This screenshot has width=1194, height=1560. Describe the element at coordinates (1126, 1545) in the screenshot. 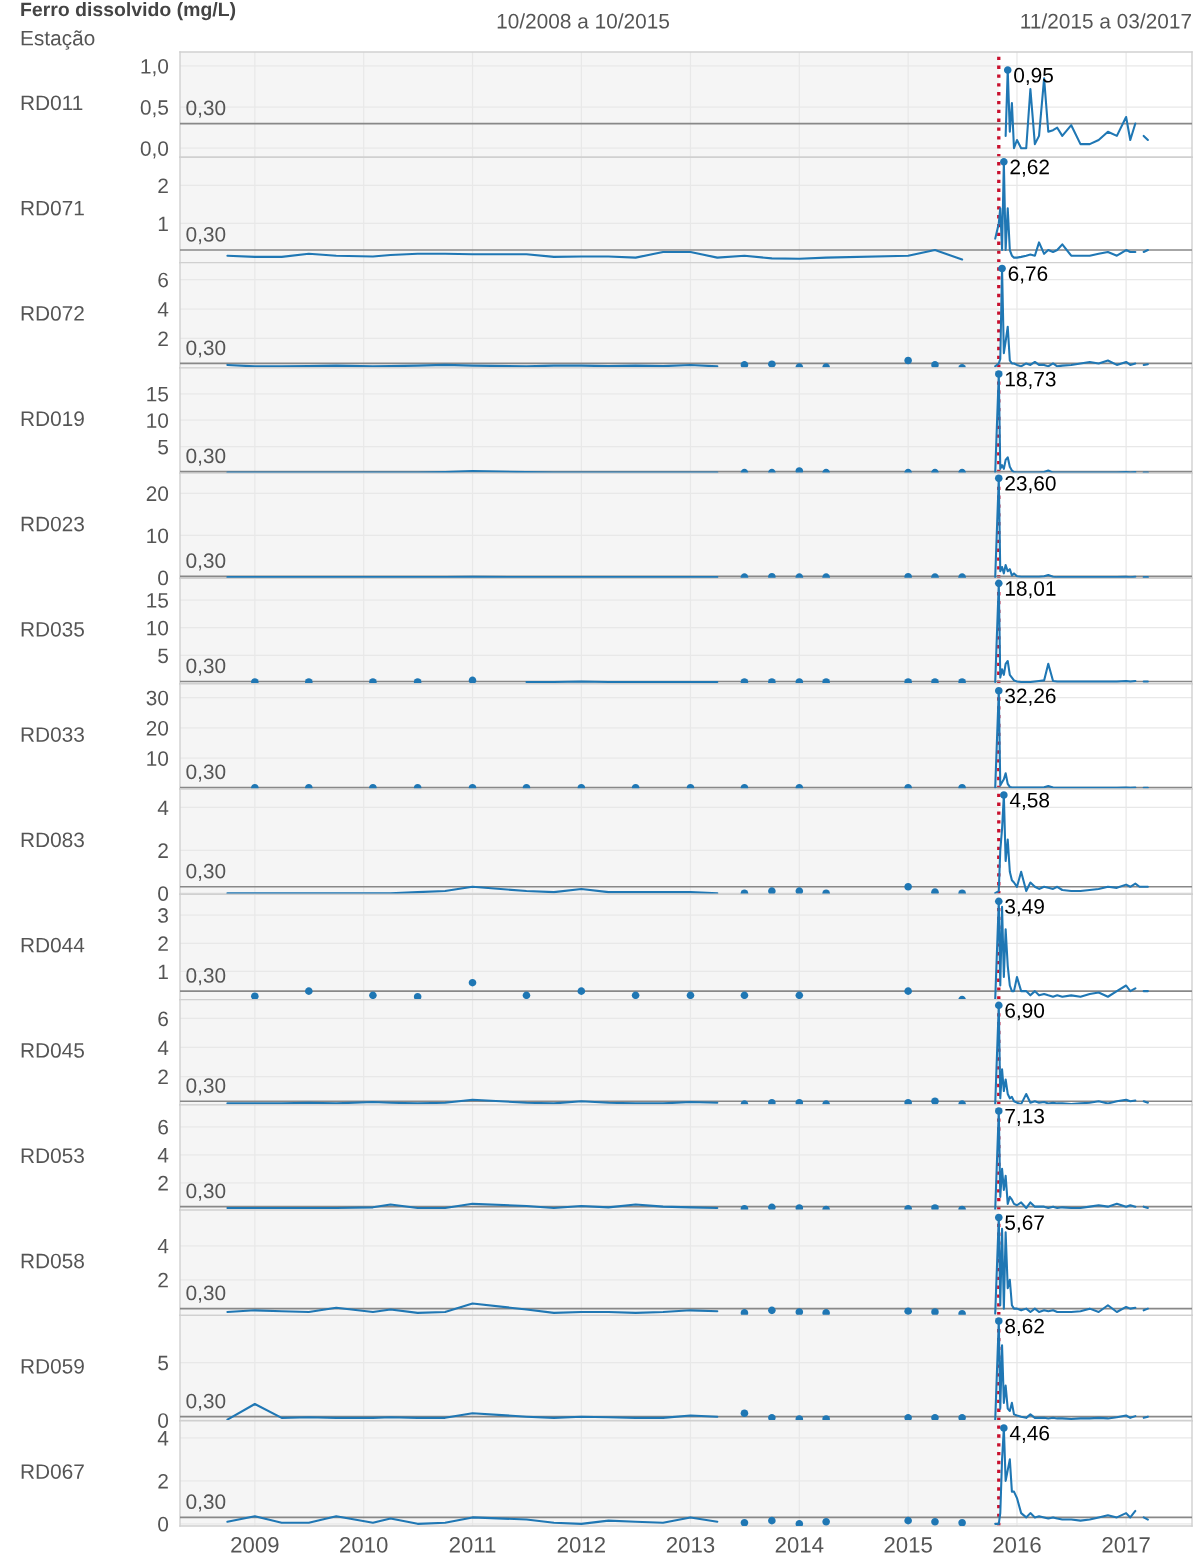

I see `x-tick-label: 2017` at that location.